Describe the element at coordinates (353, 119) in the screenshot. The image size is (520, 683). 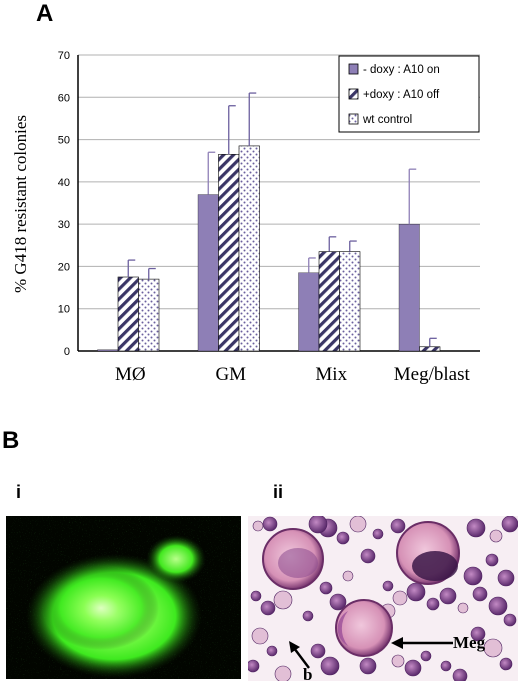
I see `legend-swatch-dots` at that location.